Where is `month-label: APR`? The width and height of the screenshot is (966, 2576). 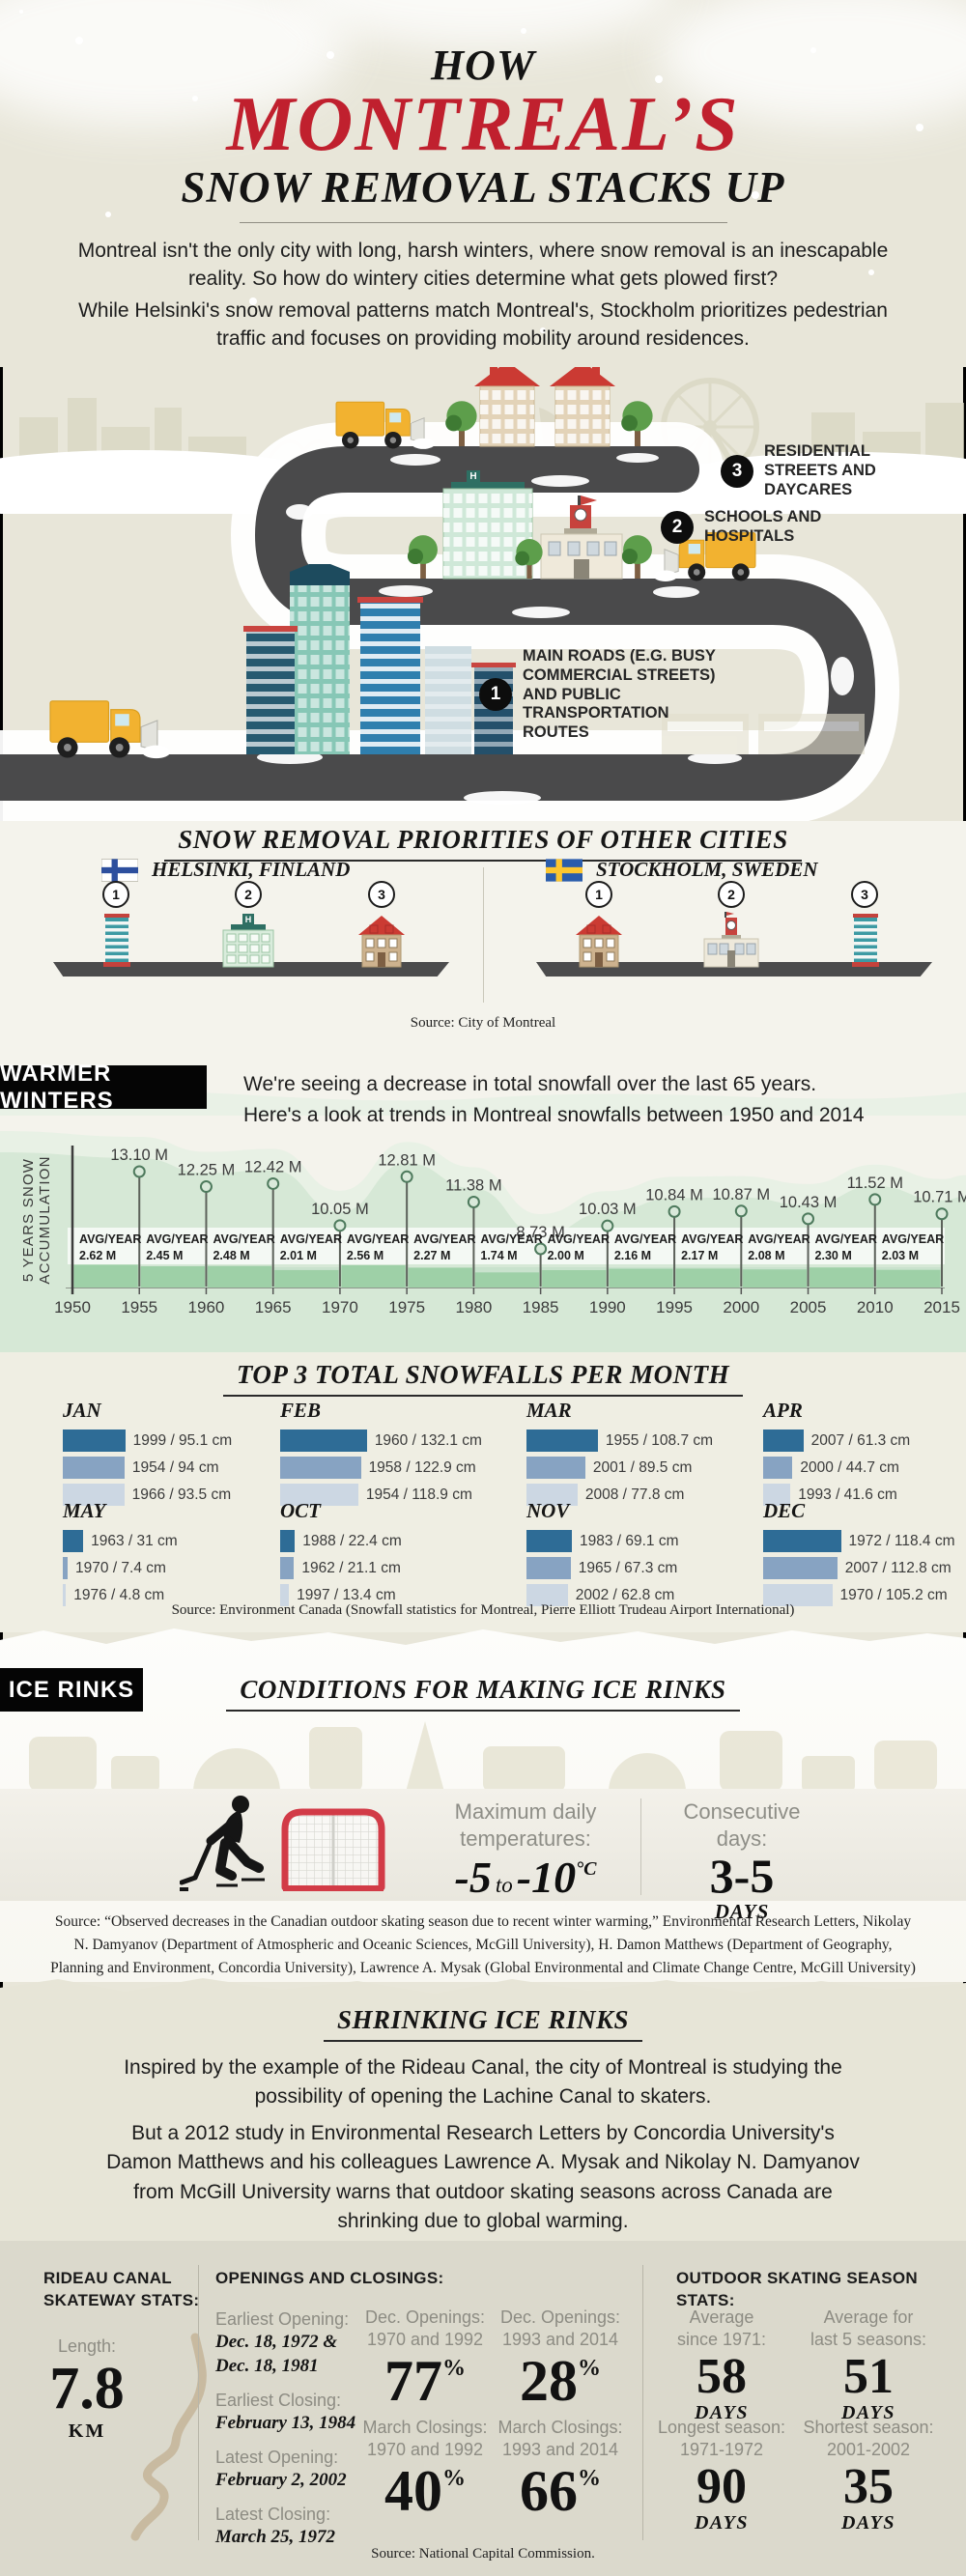
month-label: APR is located at coordinates (783, 1410).